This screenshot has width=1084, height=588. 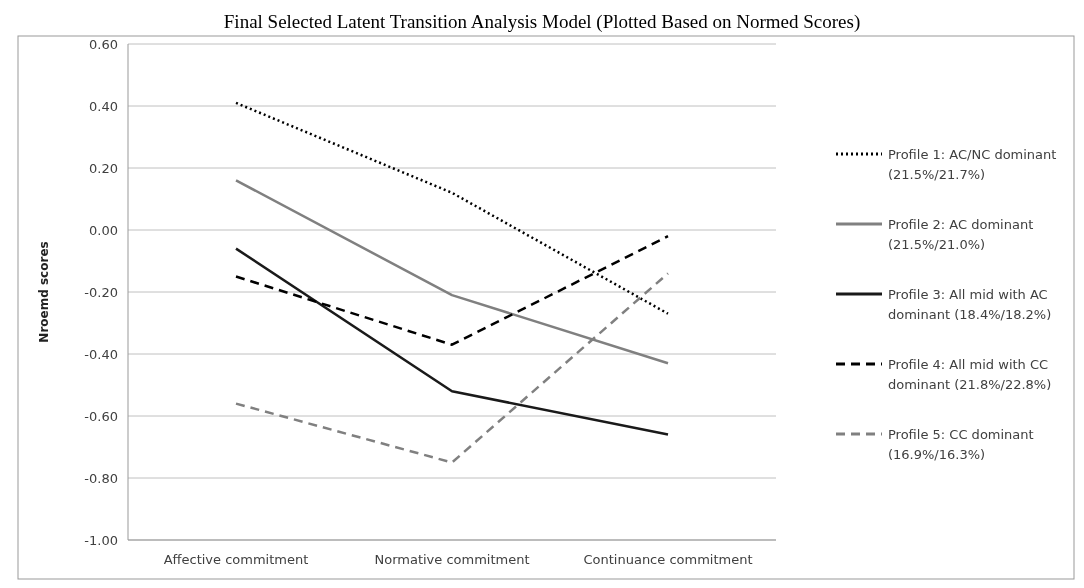 I want to click on legend-label: Profile 4: All mid with CC dominant (21.8%/22.8%), so click(x=970, y=374).